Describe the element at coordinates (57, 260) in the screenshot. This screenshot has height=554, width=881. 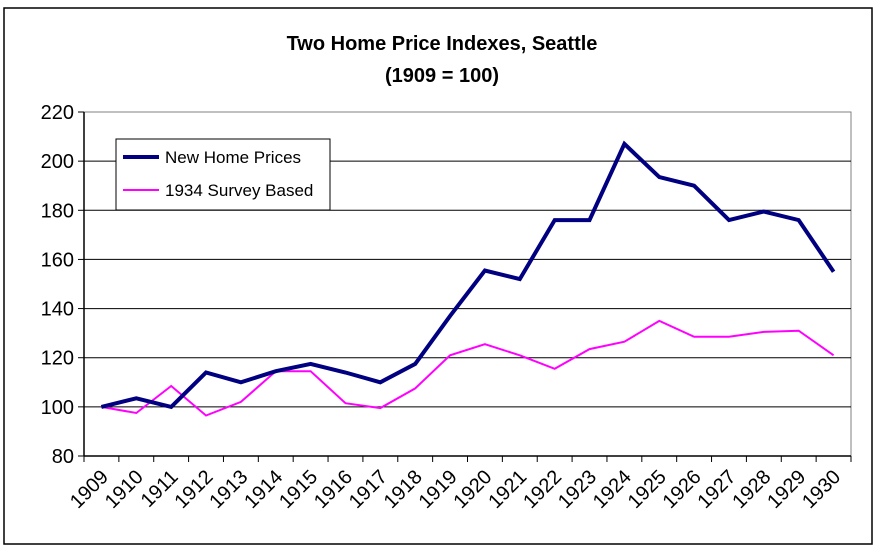
I see `y-tick-label: 160` at that location.